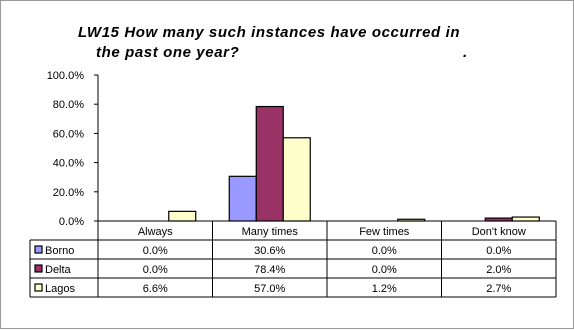 The image size is (574, 330). What do you see at coordinates (68, 193) in the screenshot?
I see `y-tick-label: 20.0%` at bounding box center [68, 193].